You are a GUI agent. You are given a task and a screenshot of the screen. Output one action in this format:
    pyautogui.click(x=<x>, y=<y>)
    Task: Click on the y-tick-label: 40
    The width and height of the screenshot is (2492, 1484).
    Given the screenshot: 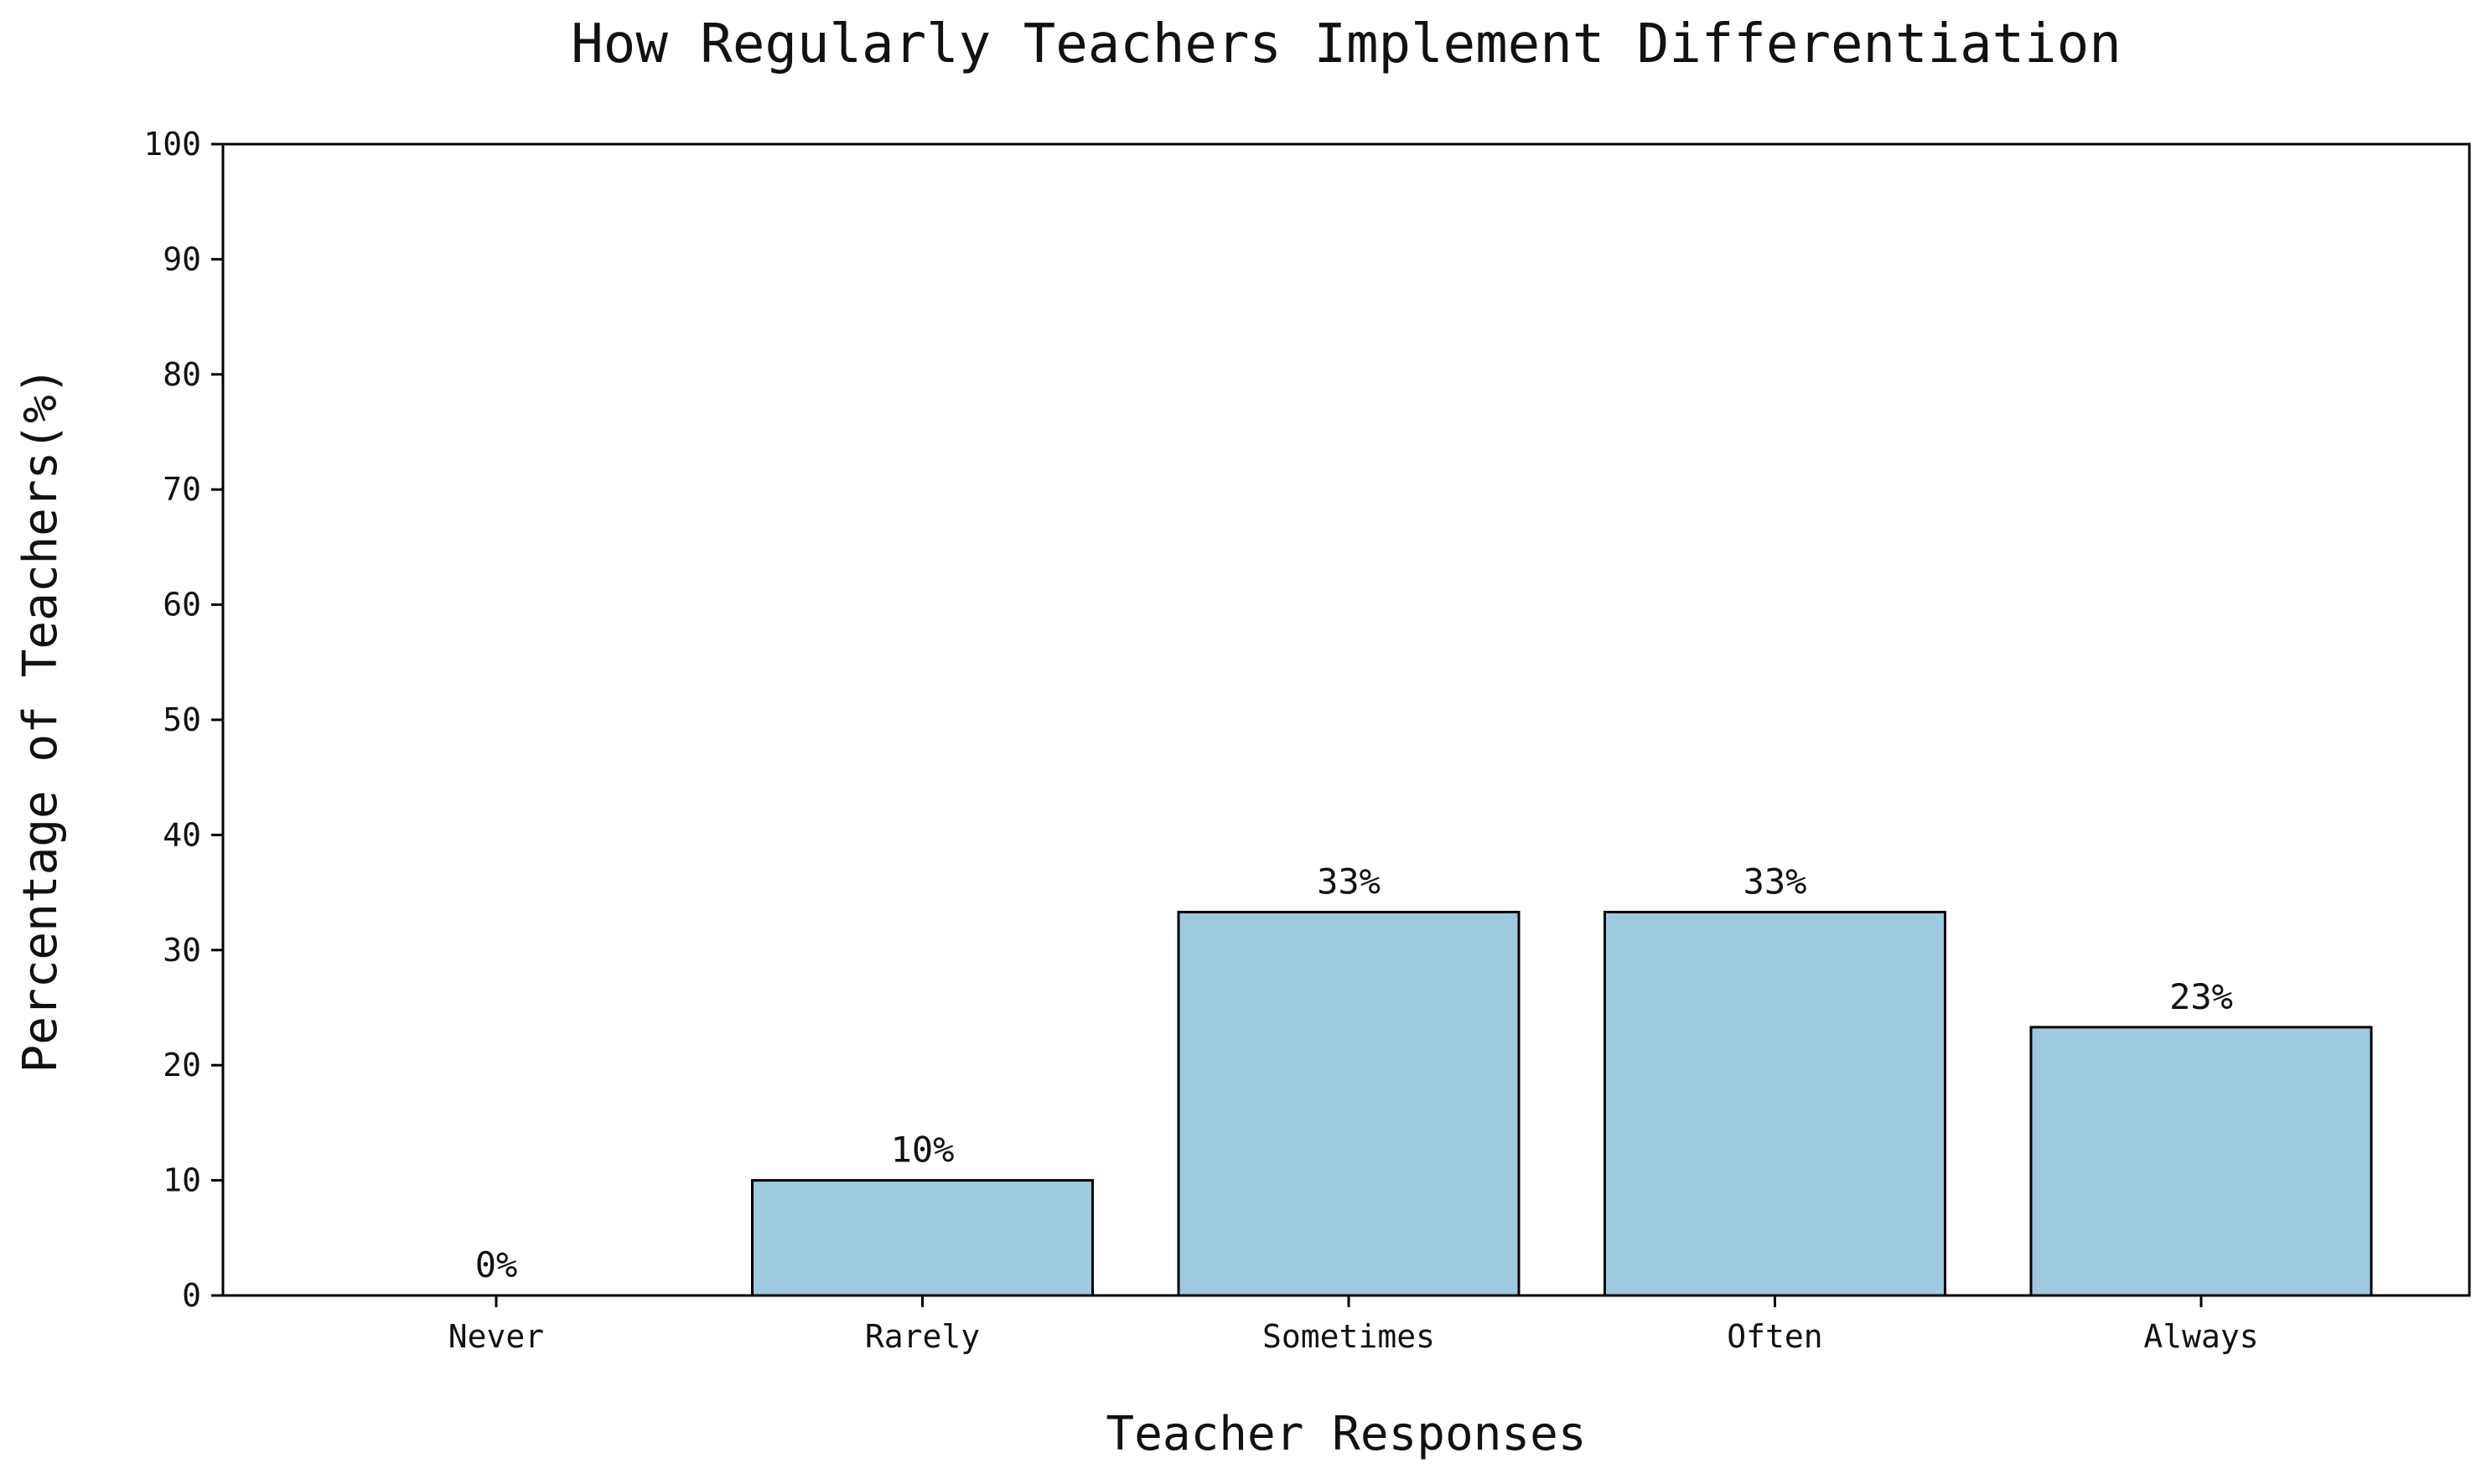 What is the action you would take?
    pyautogui.click(x=182, y=834)
    